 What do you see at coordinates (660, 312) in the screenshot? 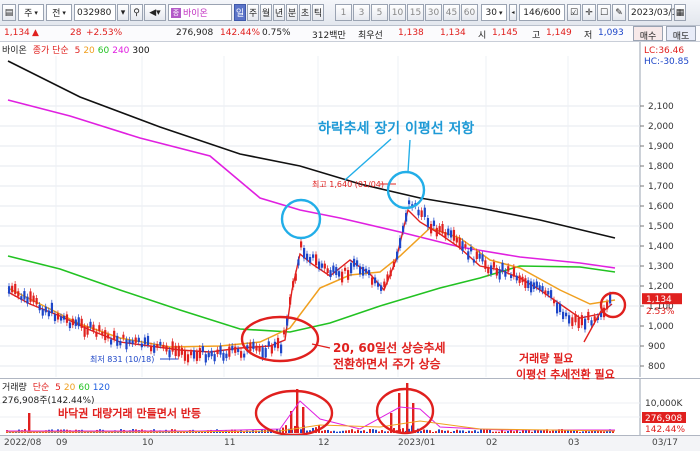
I see `current-pct-tag: 2.53%` at bounding box center [660, 312].